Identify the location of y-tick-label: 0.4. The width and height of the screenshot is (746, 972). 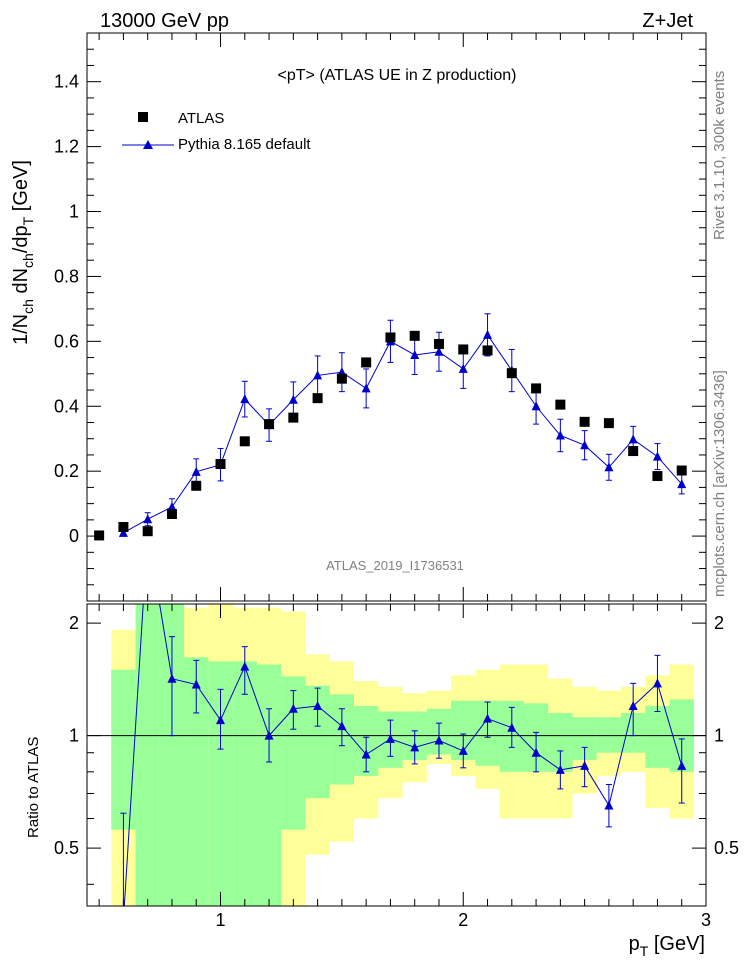
(66, 406).